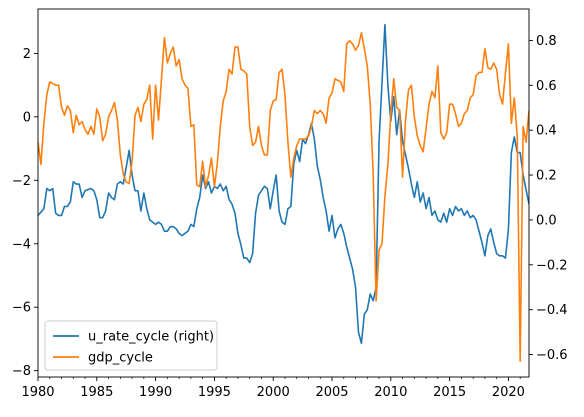  Describe the element at coordinates (96, 392) in the screenshot. I see `x-tick-label: 1985` at that location.